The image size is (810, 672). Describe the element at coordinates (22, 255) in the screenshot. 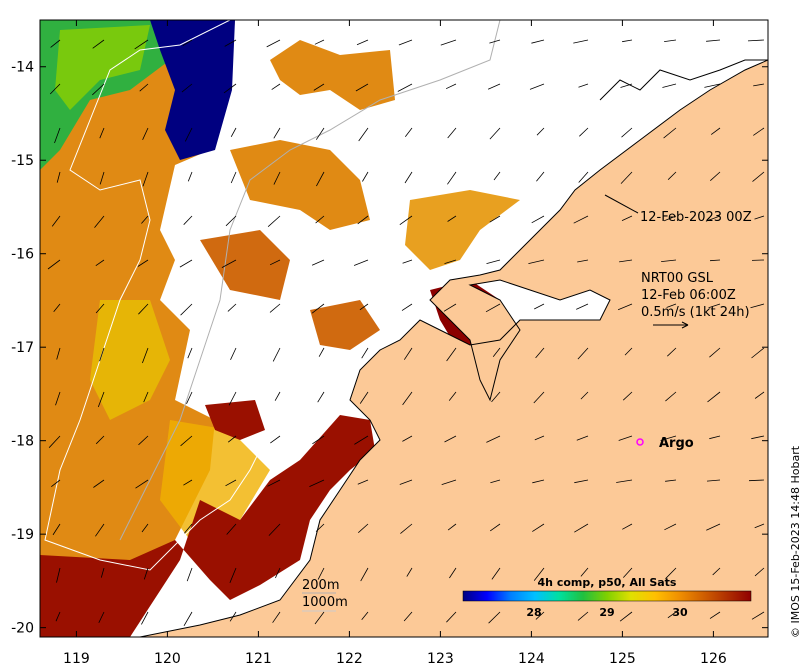

I see `y-tick-label: -16` at that location.